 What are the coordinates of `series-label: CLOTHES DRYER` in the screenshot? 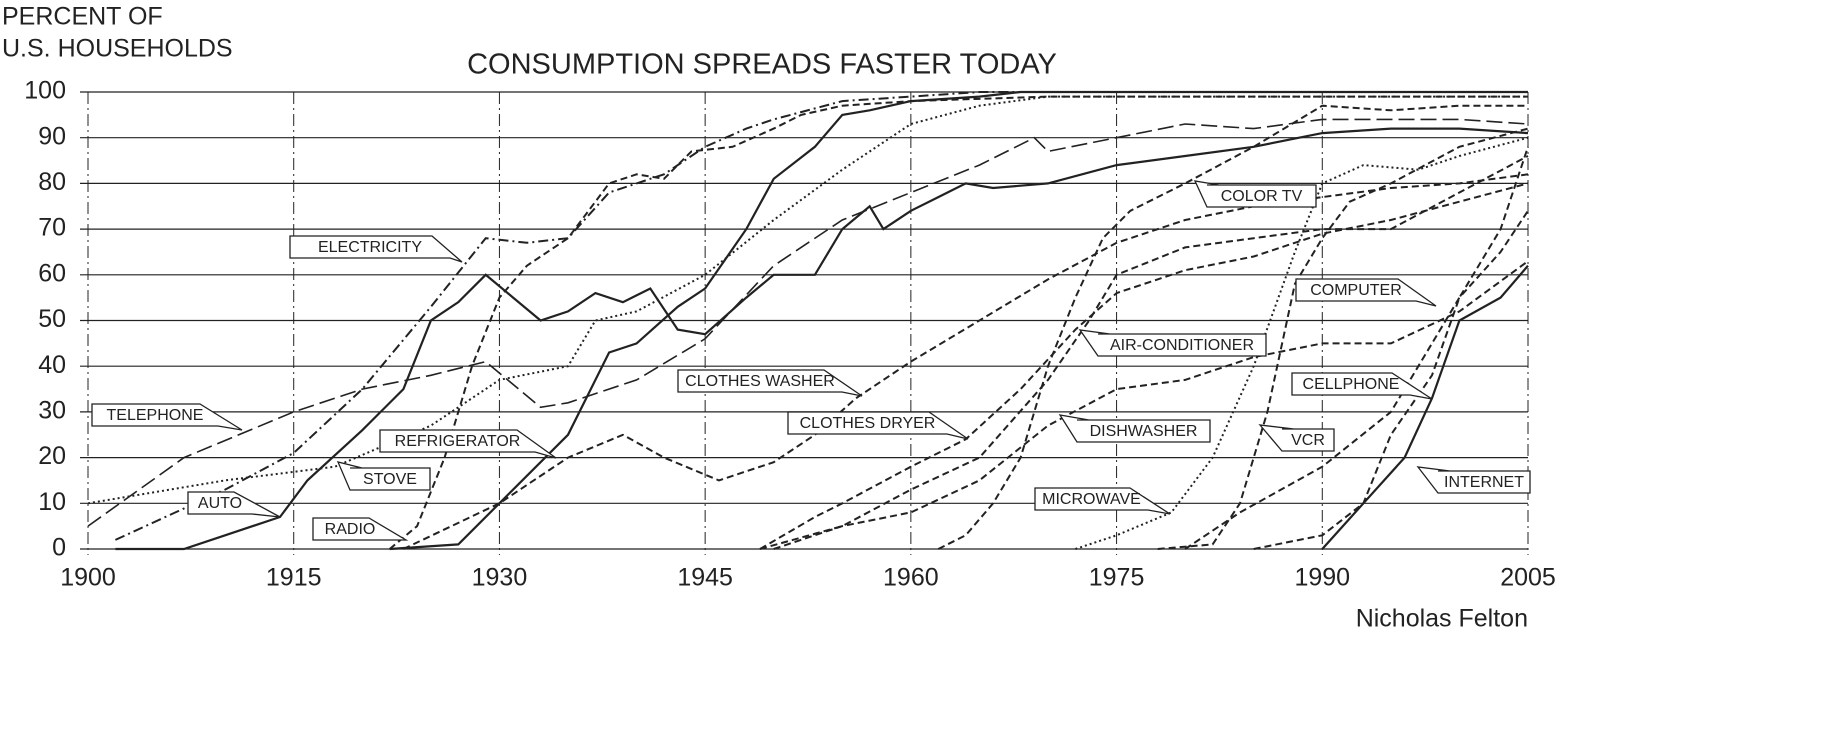 It's located at (868, 423).